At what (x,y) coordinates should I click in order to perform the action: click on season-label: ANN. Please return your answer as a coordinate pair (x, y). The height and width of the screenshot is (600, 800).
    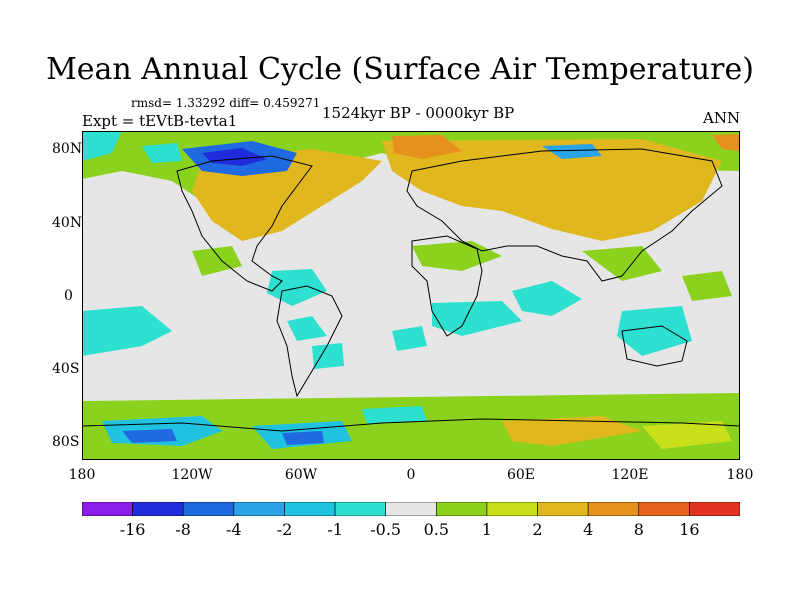
    Looking at the image, I should click on (722, 118).